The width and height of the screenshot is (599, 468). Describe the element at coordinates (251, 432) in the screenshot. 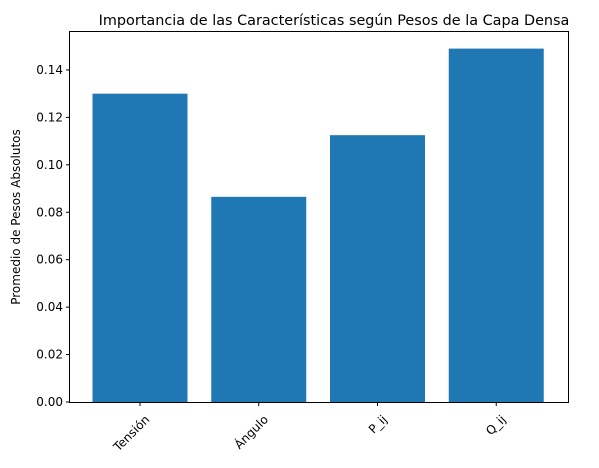

I see `x-tick-label: Ángulo` at that location.